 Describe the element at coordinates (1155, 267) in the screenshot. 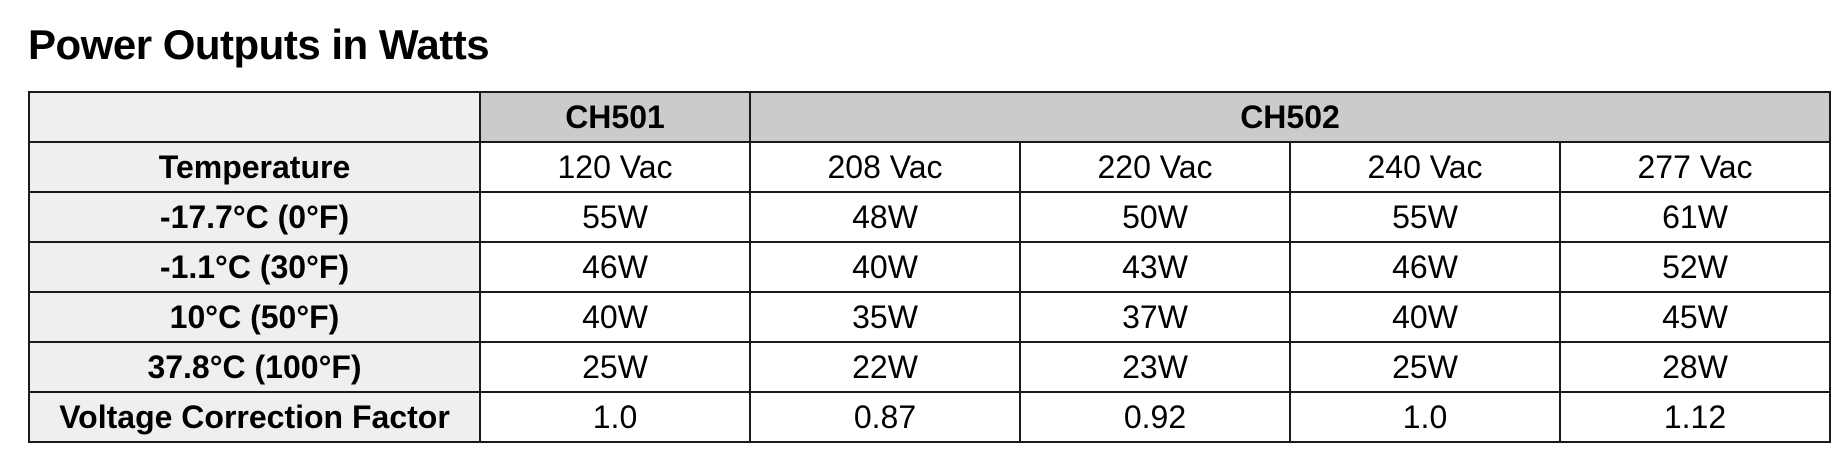

I see `table-cell: 43W` at that location.